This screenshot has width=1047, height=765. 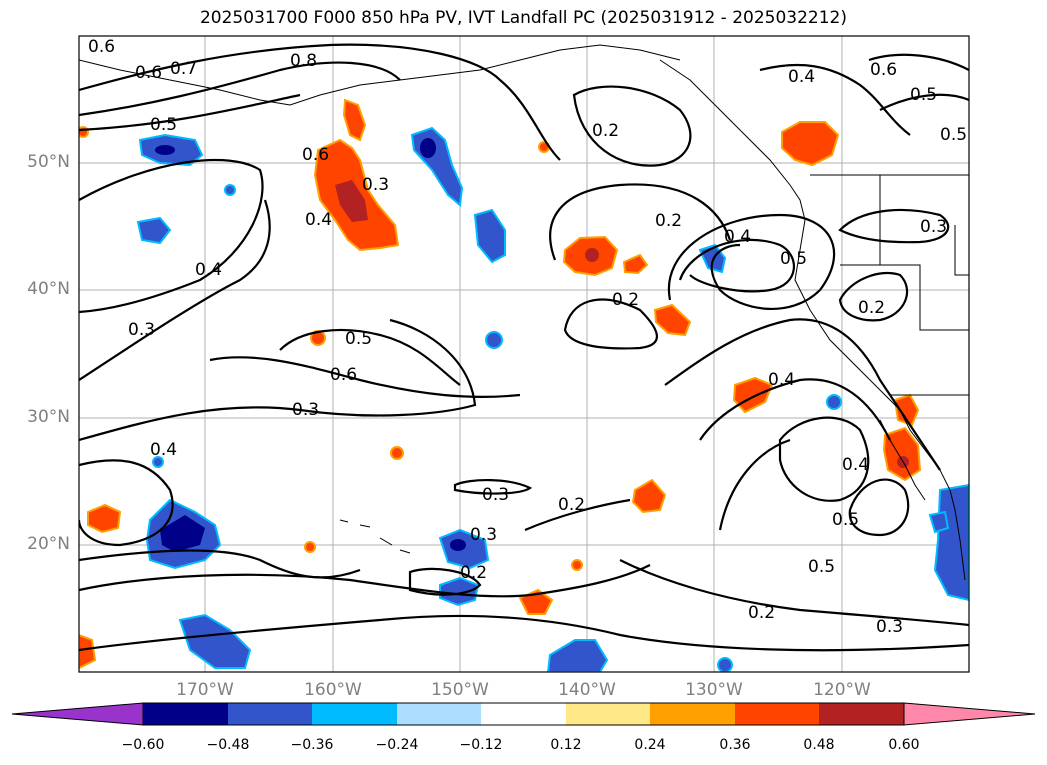 I want to click on colorbar-extend-high, so click(x=969, y=714).